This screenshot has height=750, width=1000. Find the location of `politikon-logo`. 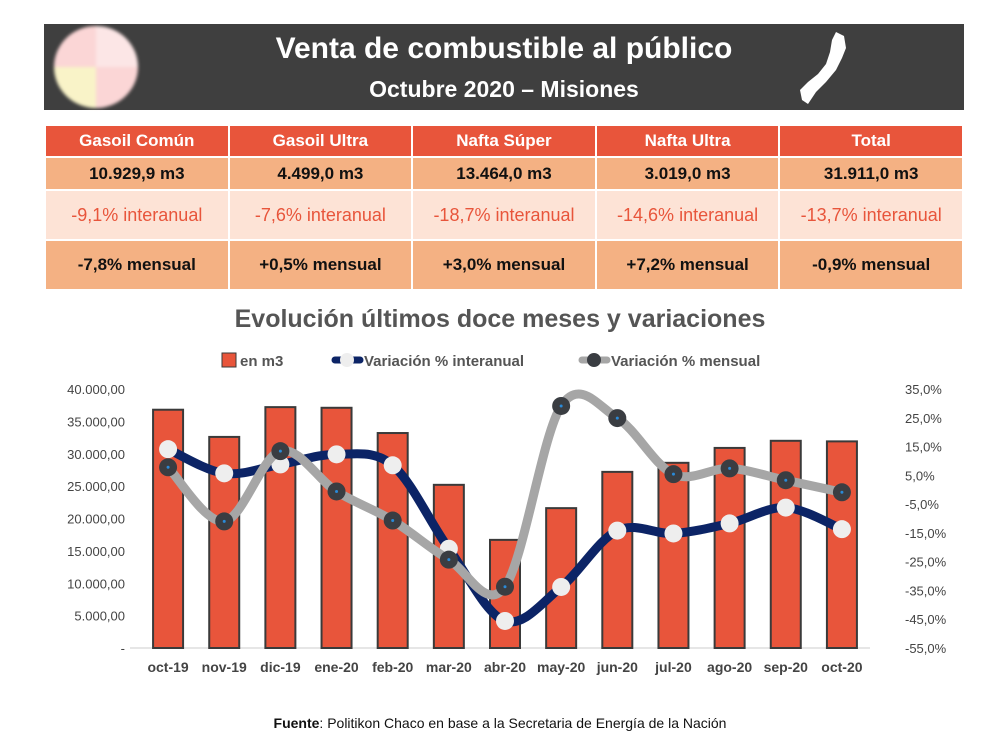

politikon-logo is located at coordinates (96, 67).